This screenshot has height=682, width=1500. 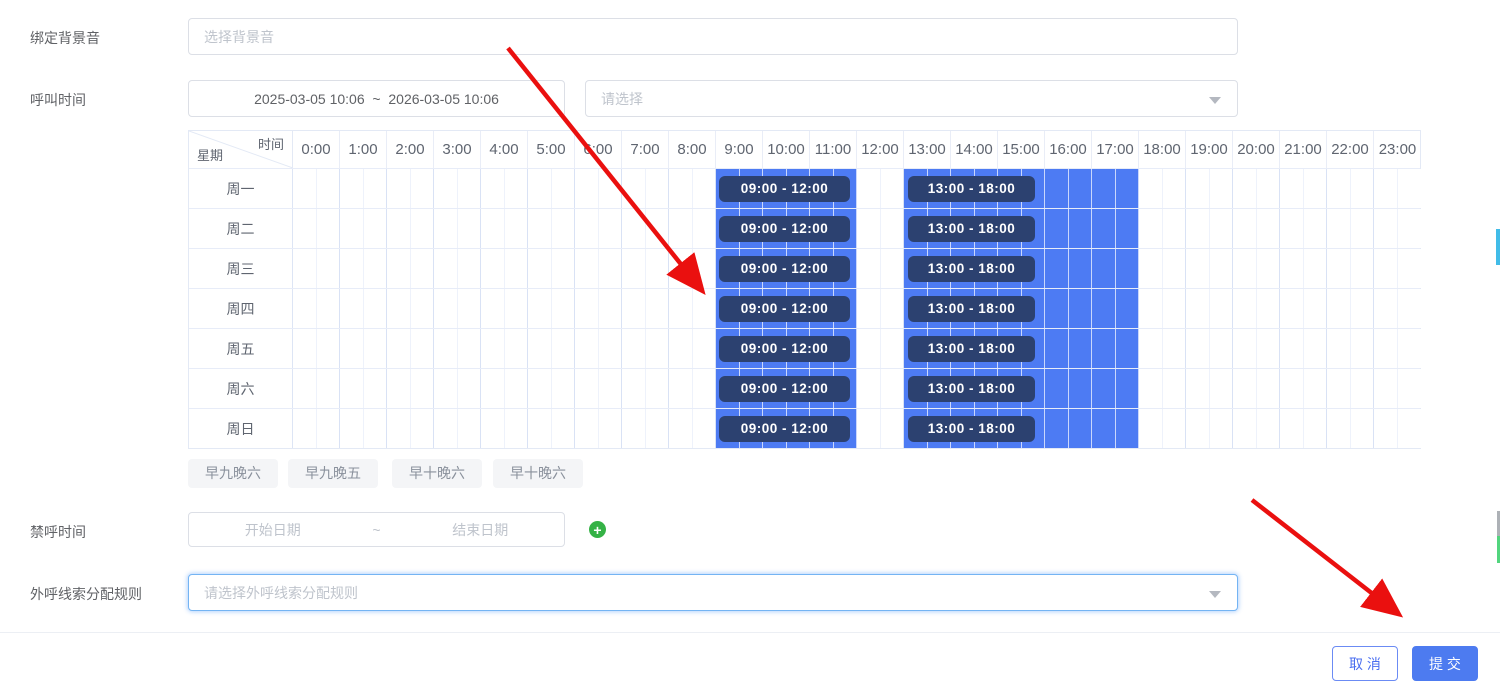 I want to click on call-time-type-select: 请选择, so click(x=911, y=98).